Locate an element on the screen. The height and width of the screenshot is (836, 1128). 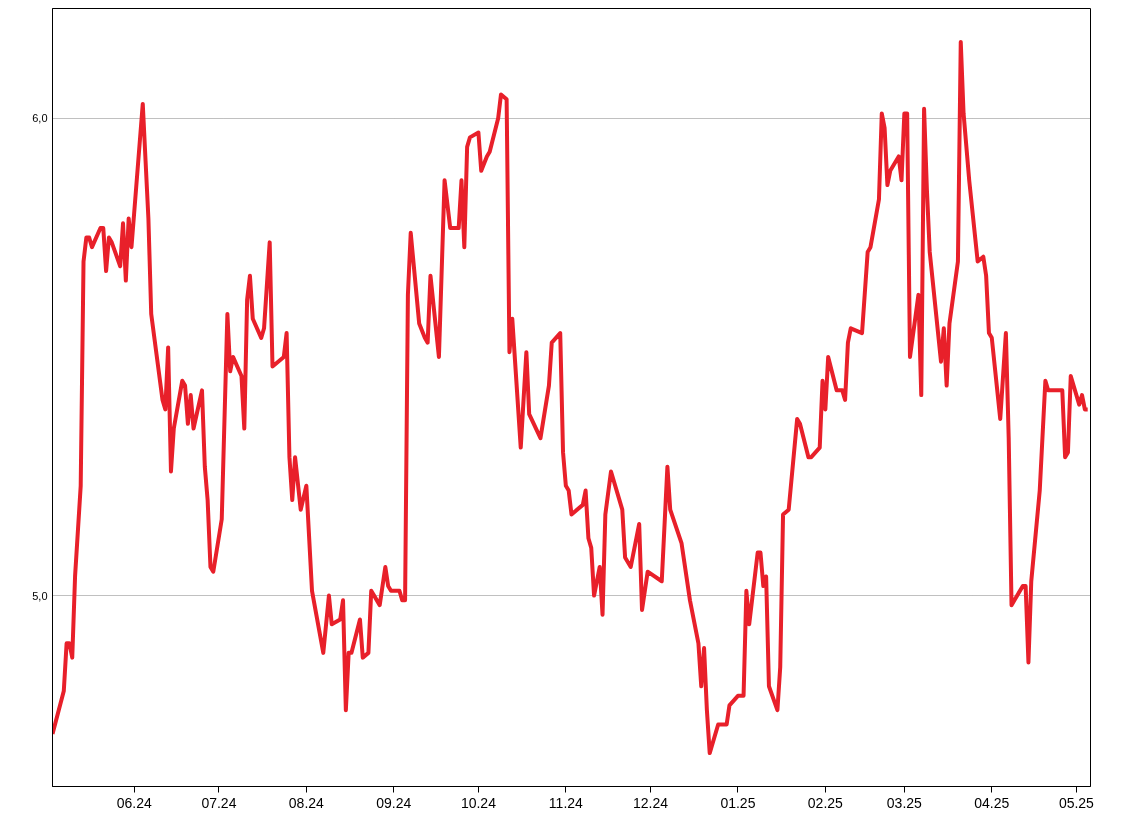
y-tick-label: 6,0 is located at coordinates (40, 118).